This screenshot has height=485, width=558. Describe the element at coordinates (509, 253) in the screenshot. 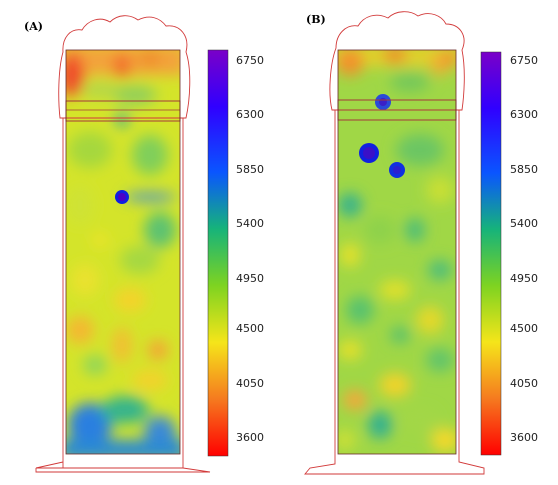

I see `colorbar-b: 6750 6300 5850 5400 4950 4500 4050 3600` at that location.